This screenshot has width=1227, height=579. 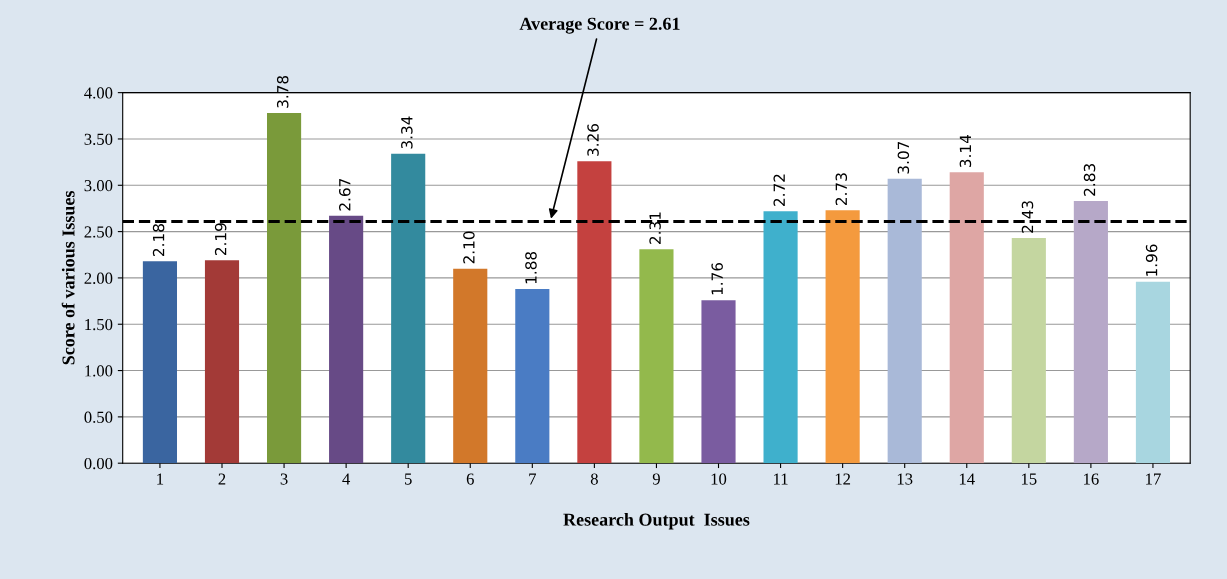 I want to click on x-tick-label: 14, so click(x=967, y=479).